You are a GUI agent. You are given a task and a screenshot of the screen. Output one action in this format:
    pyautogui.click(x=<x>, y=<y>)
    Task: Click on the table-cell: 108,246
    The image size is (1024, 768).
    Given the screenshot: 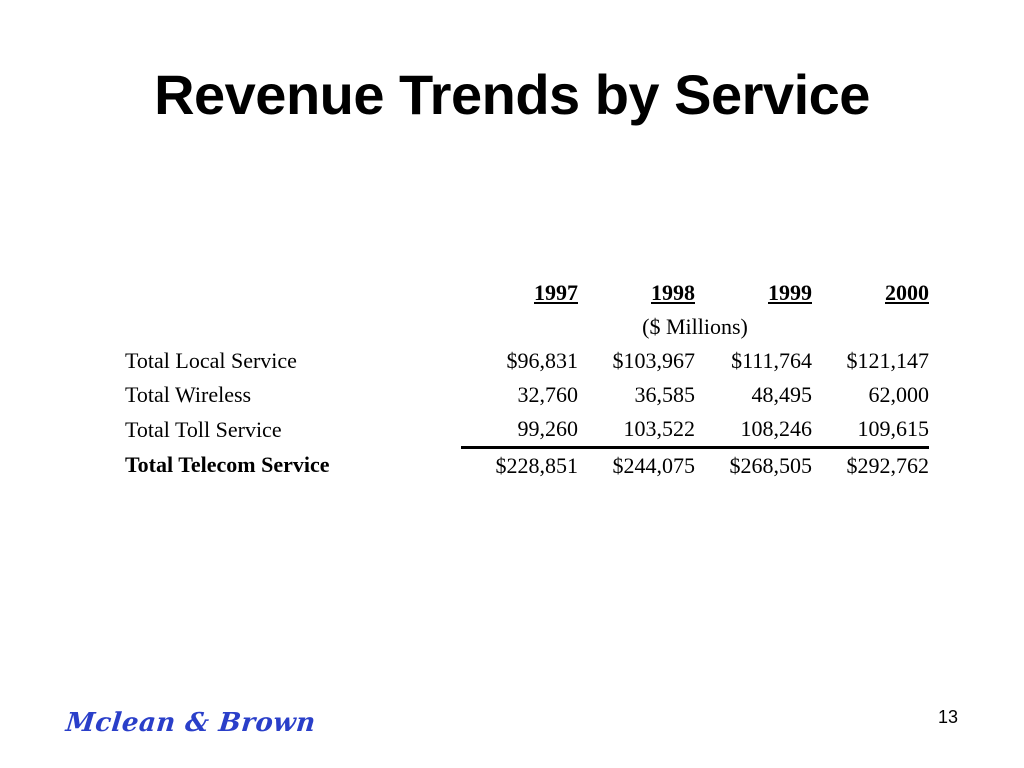 What is the action you would take?
    pyautogui.click(x=776, y=428)
    